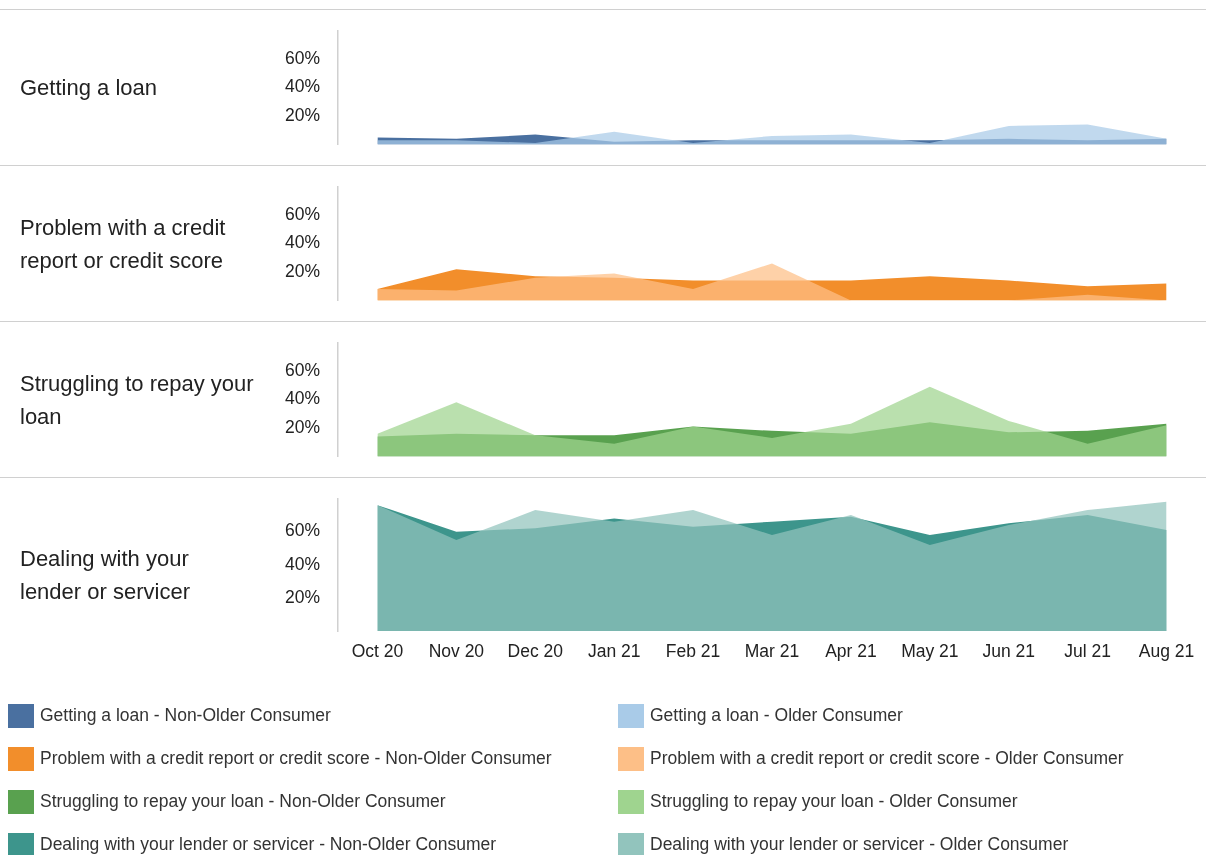 The image size is (1206, 855). What do you see at coordinates (887, 758) in the screenshot?
I see `legend-label: Problem with a credit report or credit score - Older Consumer` at bounding box center [887, 758].